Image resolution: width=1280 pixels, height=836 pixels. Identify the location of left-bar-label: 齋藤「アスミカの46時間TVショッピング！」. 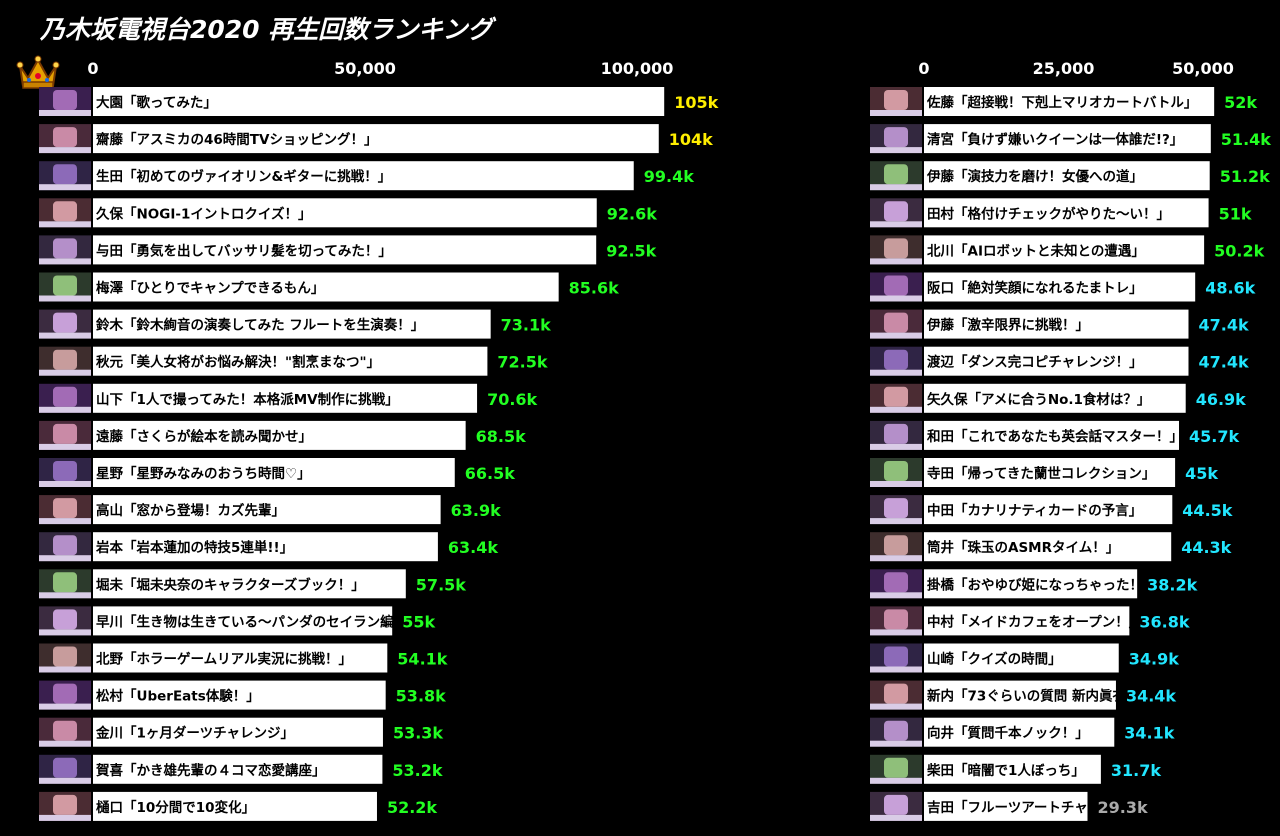
(236, 139).